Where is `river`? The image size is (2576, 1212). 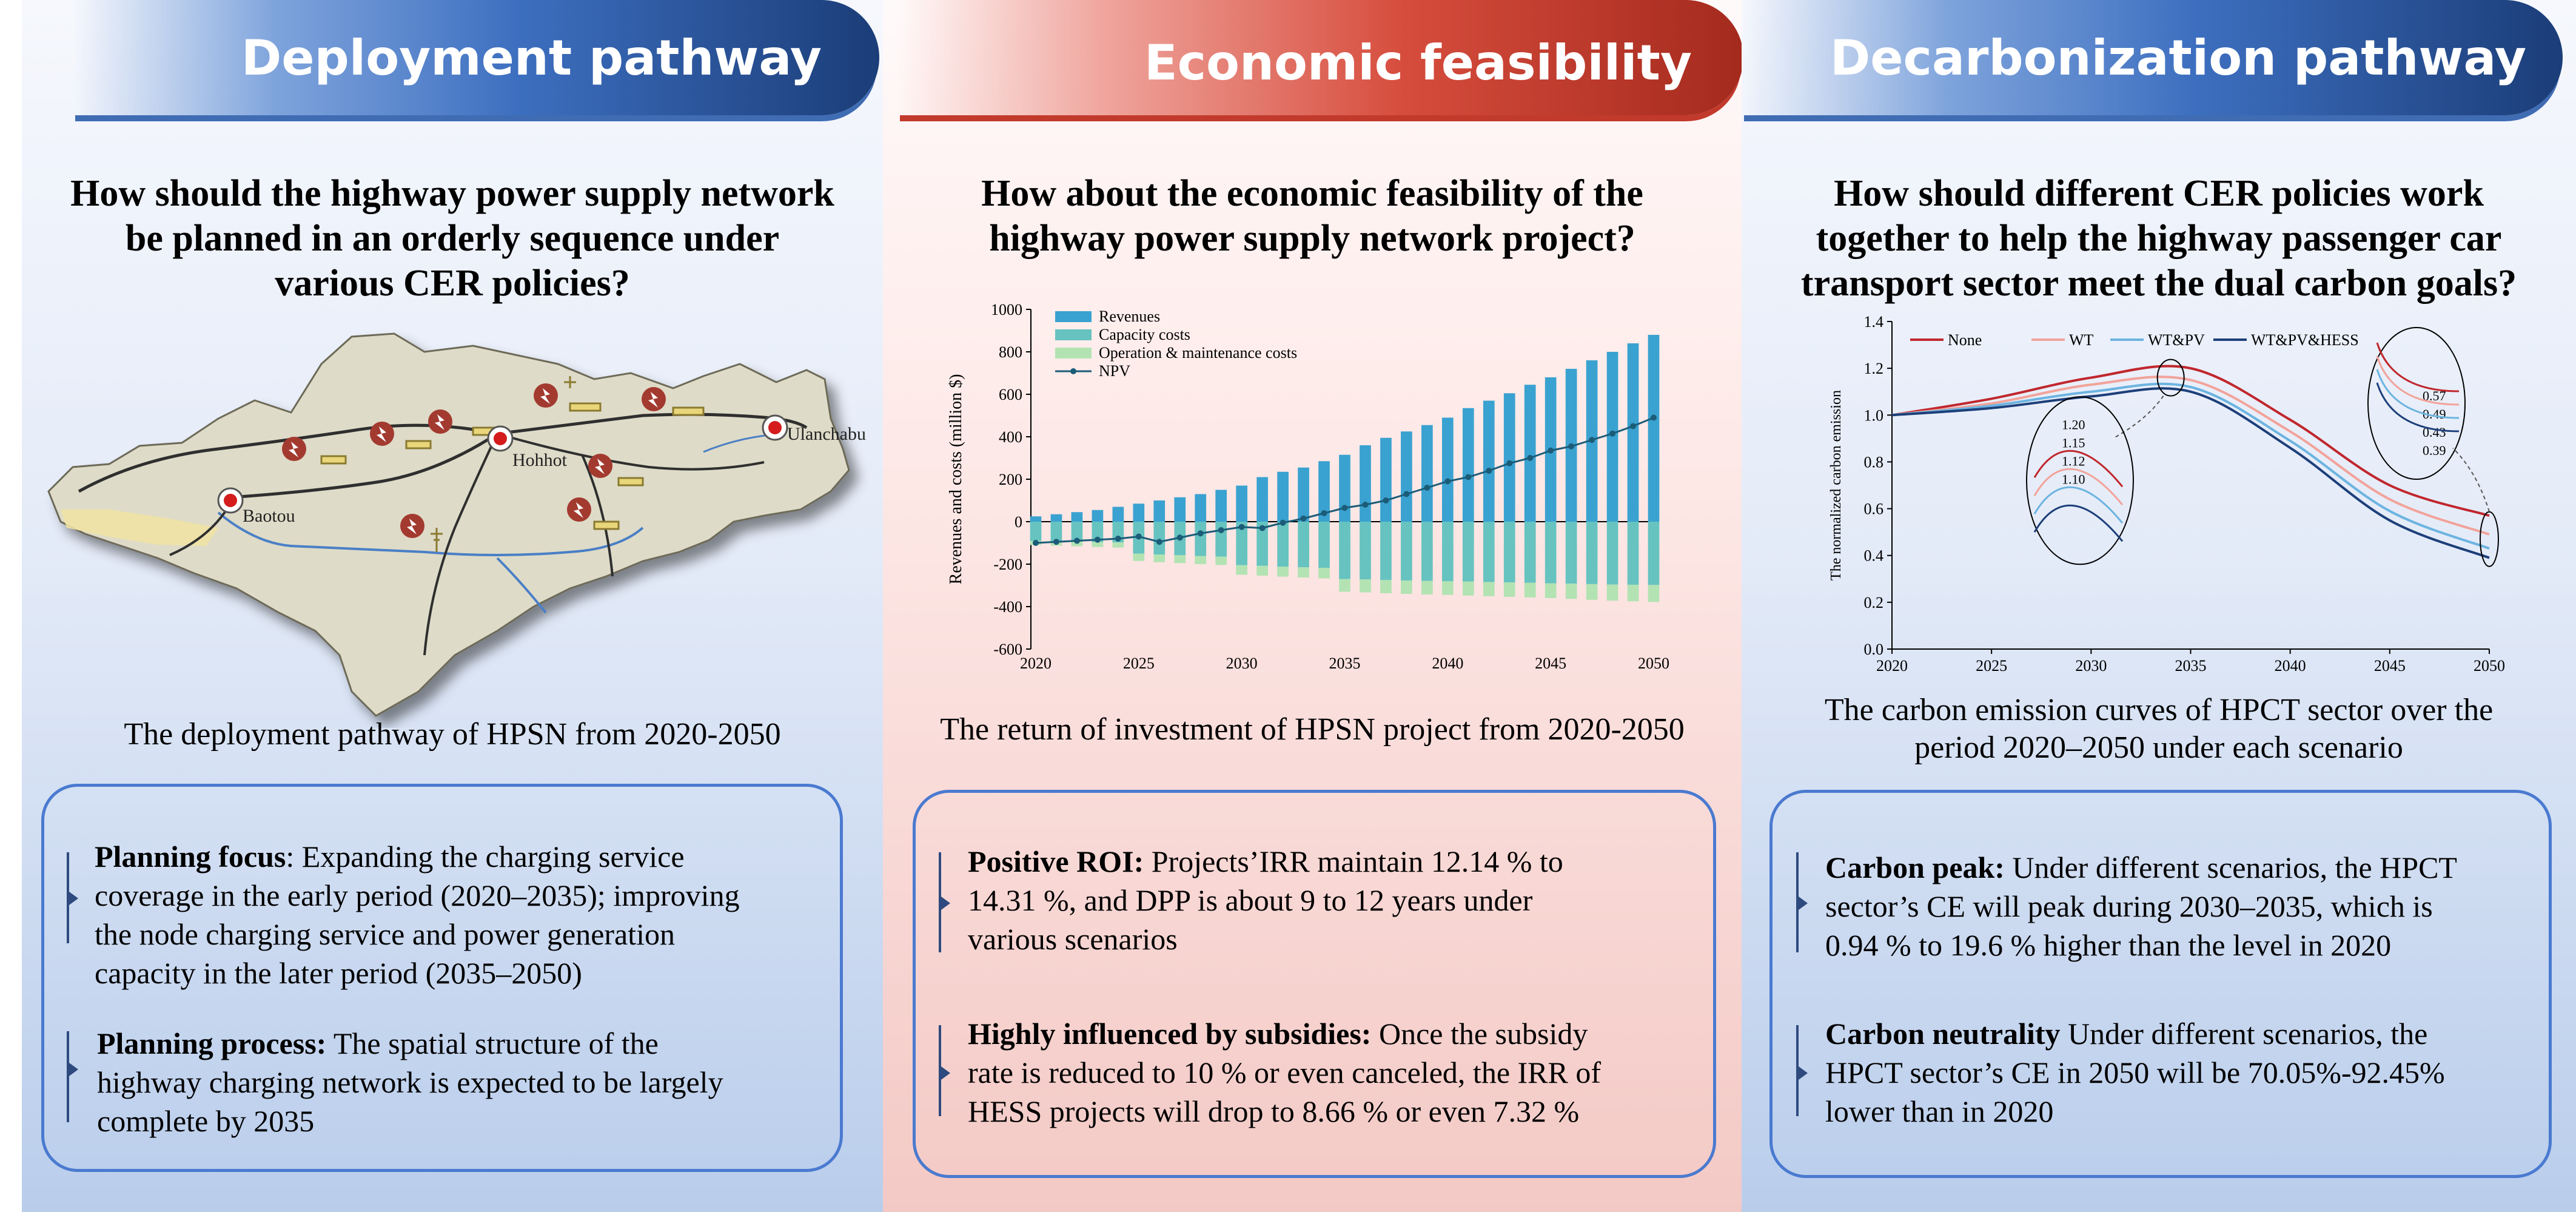 river is located at coordinates (521, 585).